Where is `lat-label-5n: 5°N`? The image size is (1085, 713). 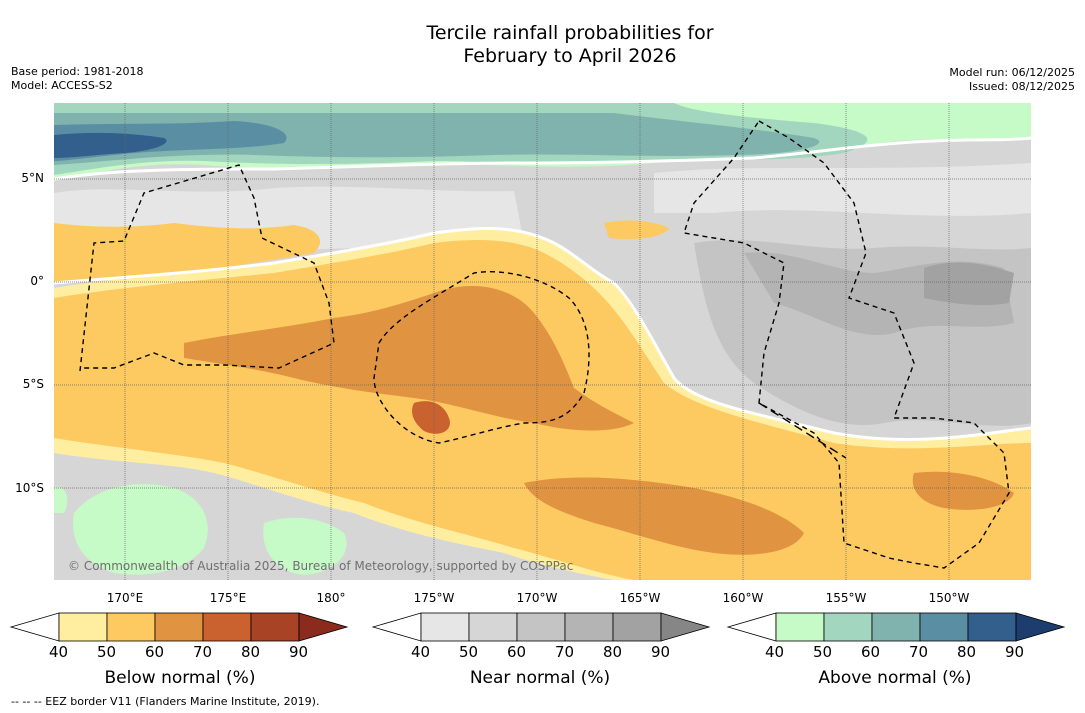 lat-label-5n: 5°N is located at coordinates (32, 178).